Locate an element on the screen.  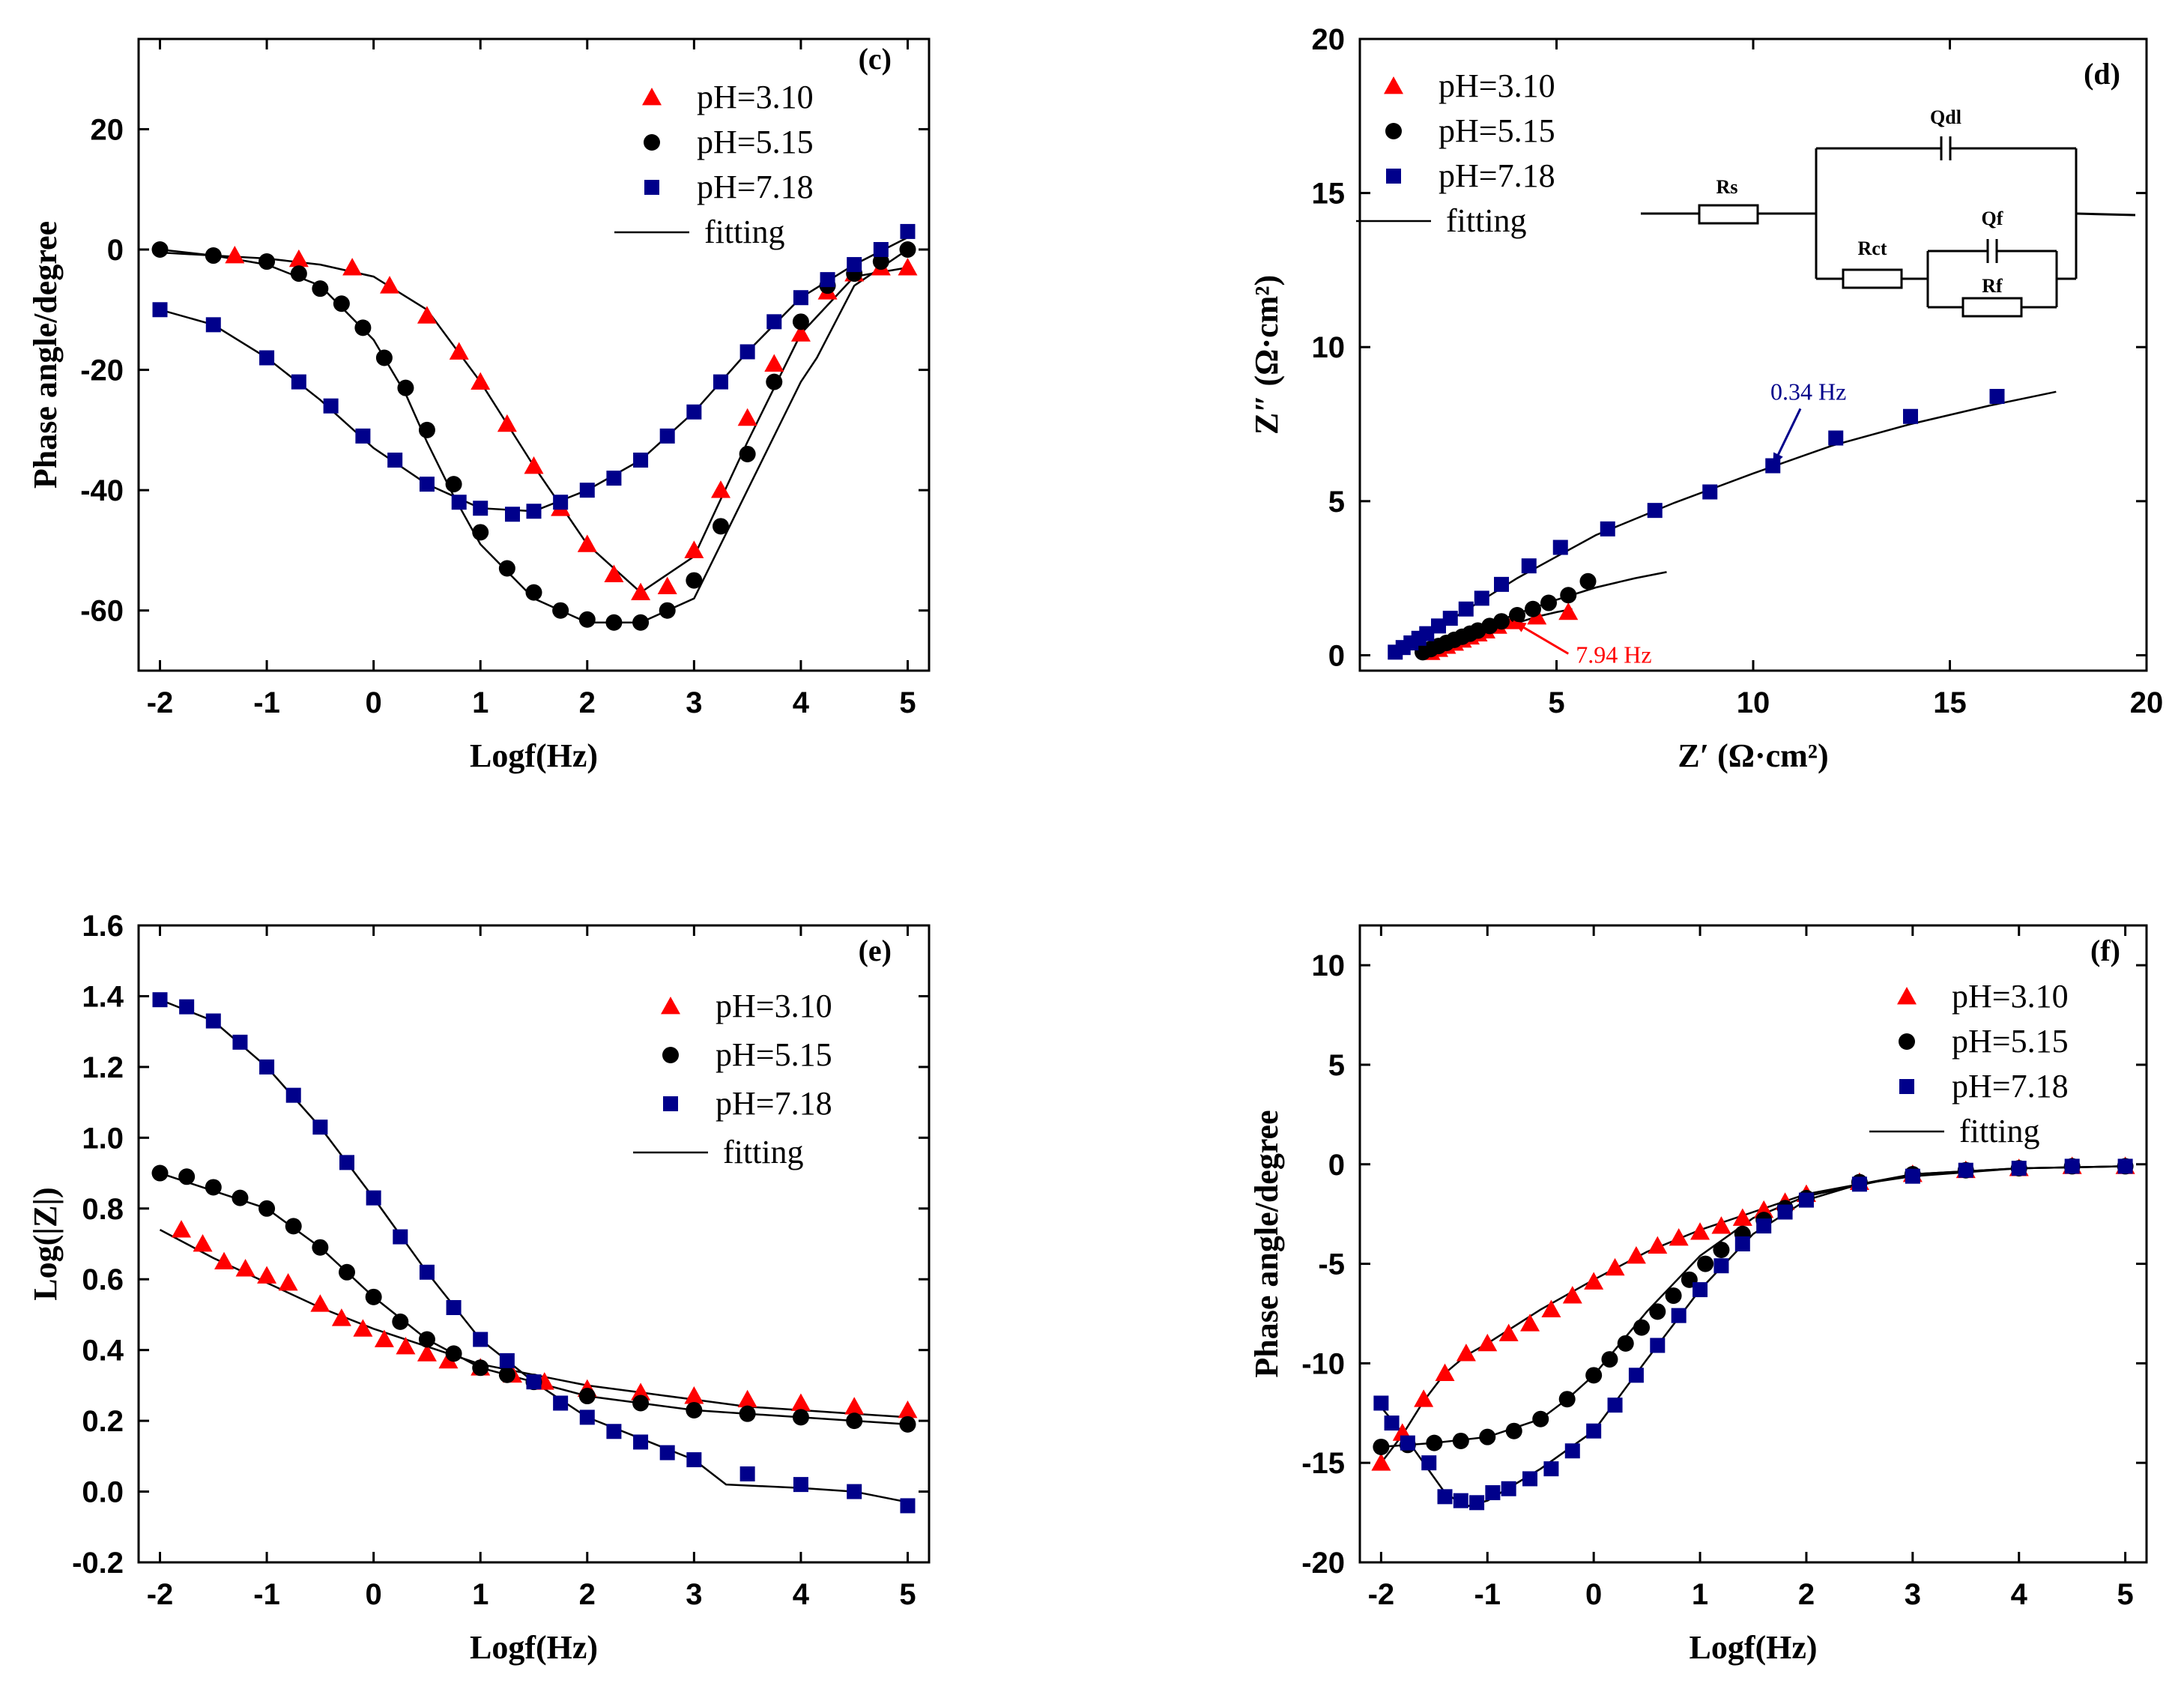
x-tick-label: 2 is located at coordinates (587, 1594).